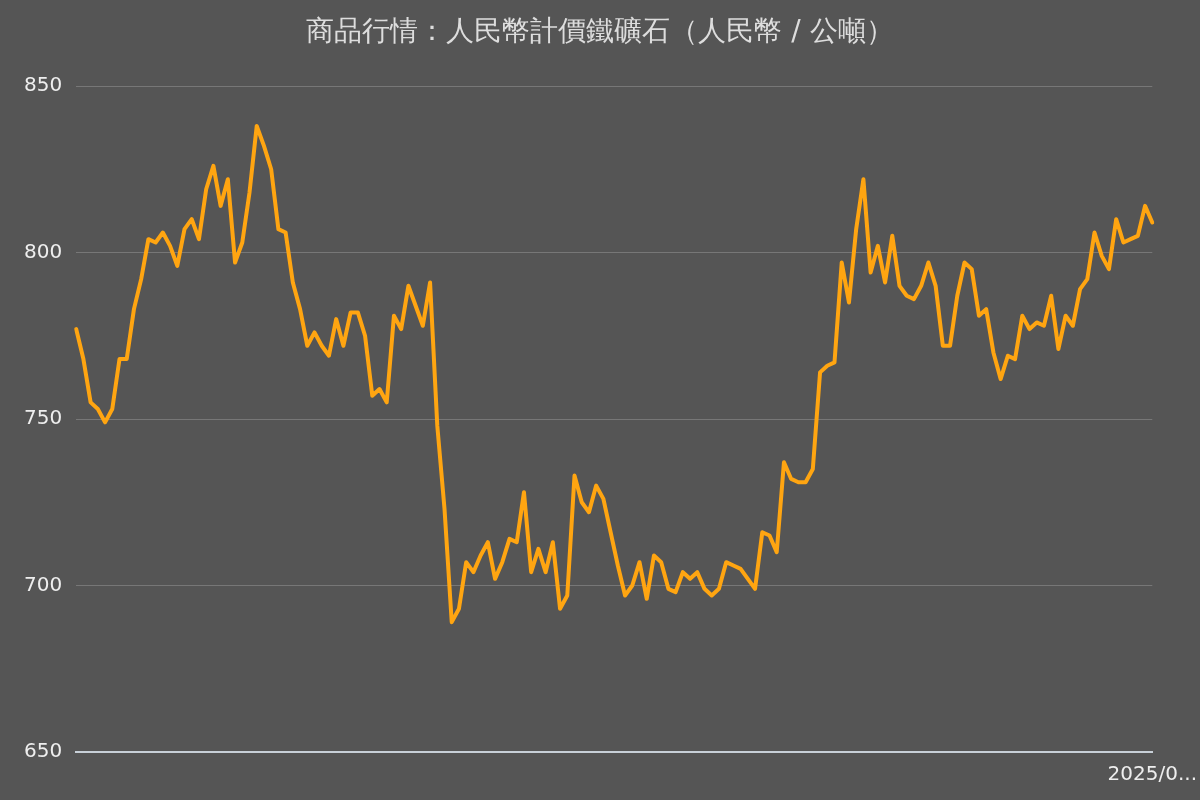 The image size is (1200, 800). Describe the element at coordinates (43, 417) in the screenshot. I see `y-tick-label: 750` at that location.